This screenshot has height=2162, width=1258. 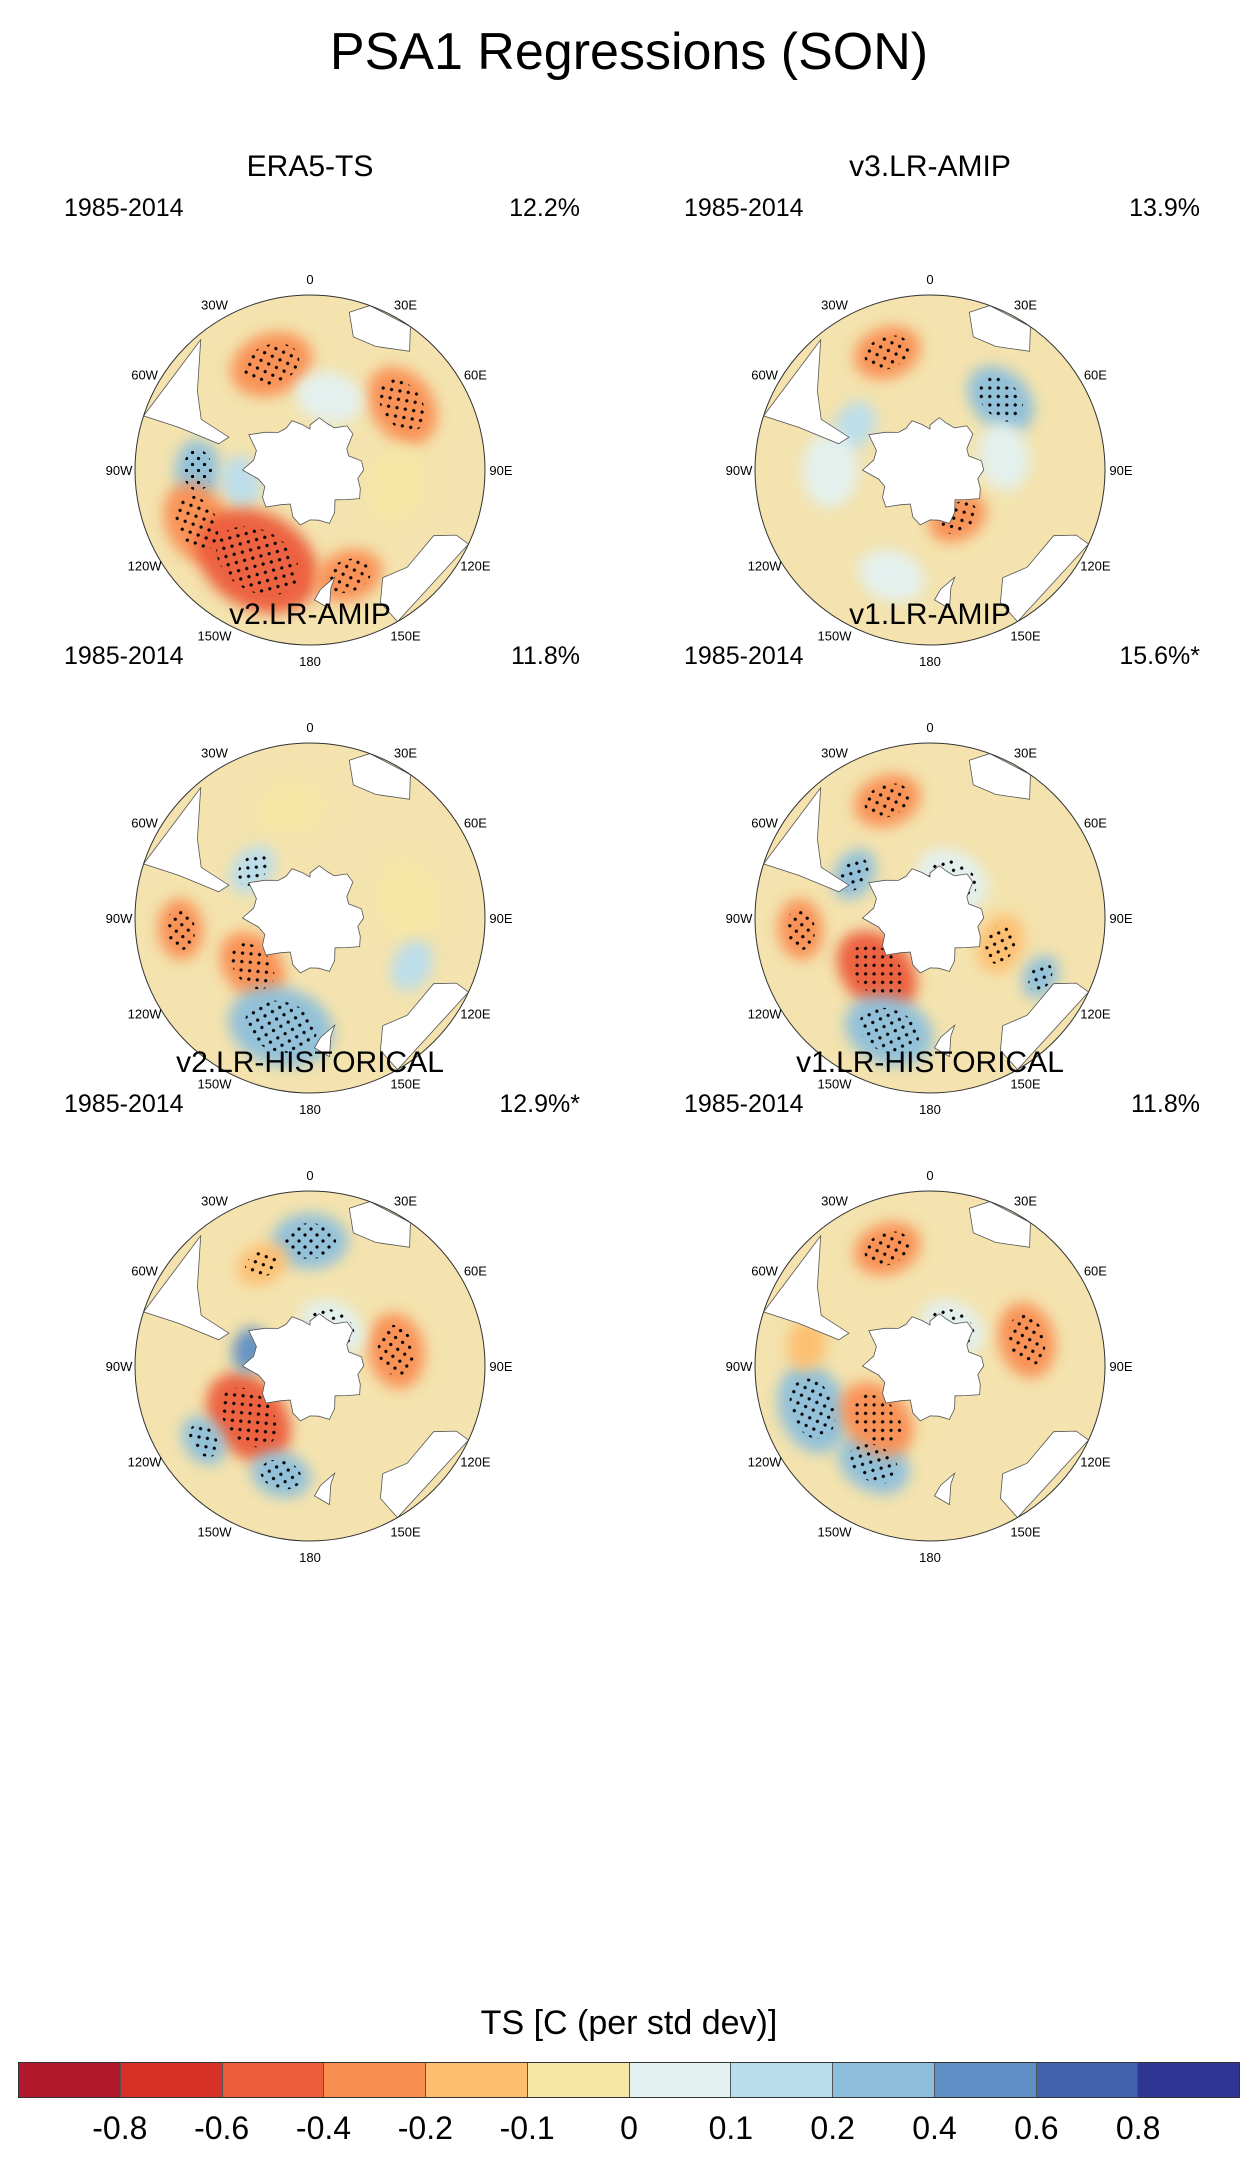 What do you see at coordinates (1165, 1104) in the screenshot?
I see `variance-label: 11.8%` at bounding box center [1165, 1104].